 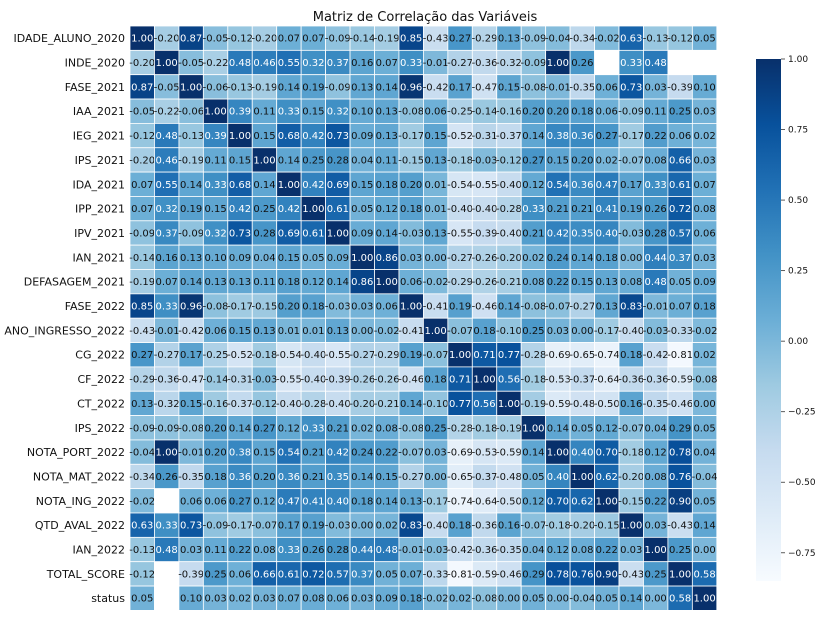 What do you see at coordinates (558, 380) in the screenshot?
I see `cell-value-label: -0.53` at bounding box center [558, 380].